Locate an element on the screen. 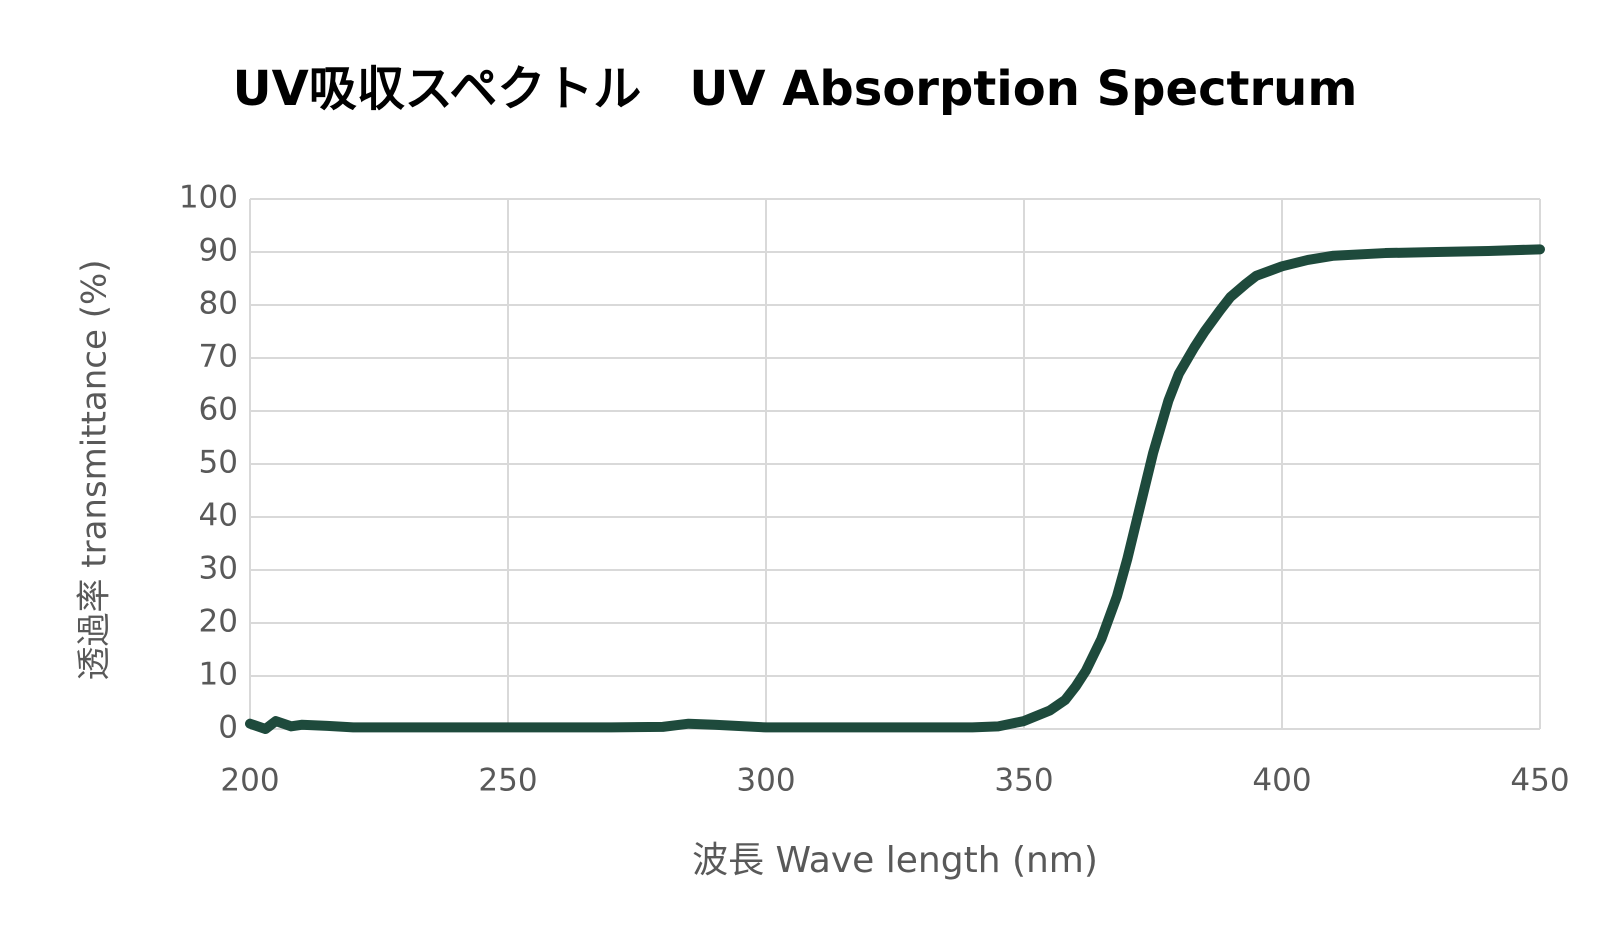 This screenshot has height=951, width=1613. y-tick-label: 70 is located at coordinates (218, 357).